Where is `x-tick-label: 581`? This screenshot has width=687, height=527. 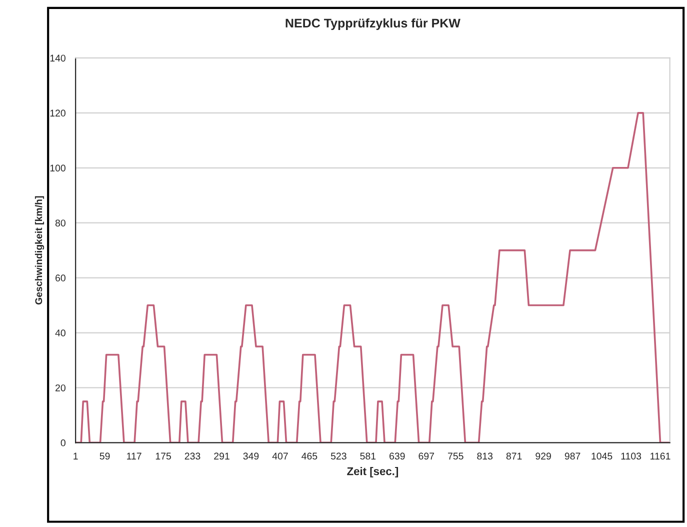
x-tick-label: 581 is located at coordinates (368, 456).